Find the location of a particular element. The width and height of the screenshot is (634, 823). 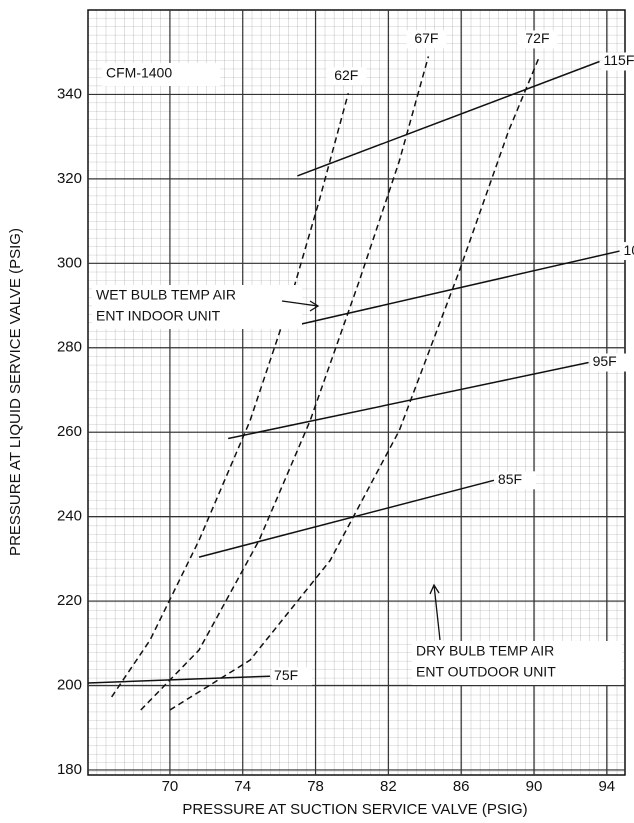

y-tick-label: 240 is located at coordinates (69, 516).